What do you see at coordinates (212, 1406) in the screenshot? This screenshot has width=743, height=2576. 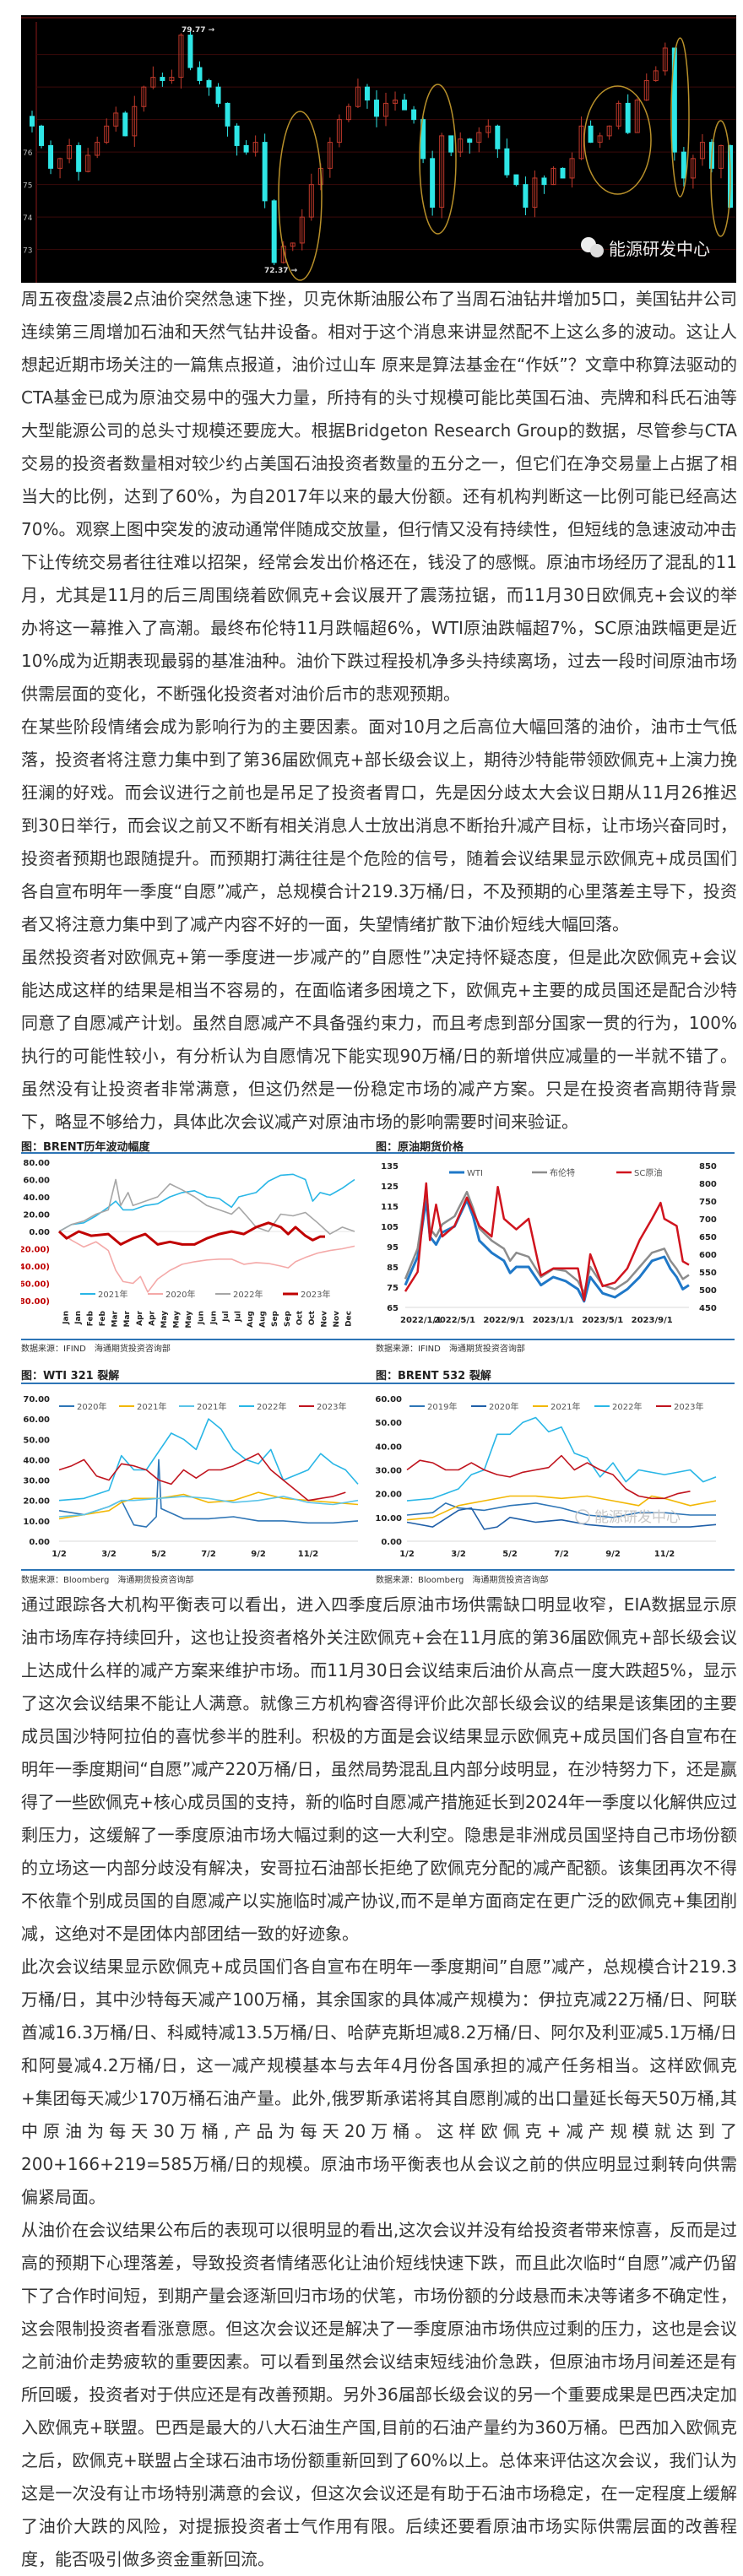 I see `legend-label: 2021年` at bounding box center [212, 1406].